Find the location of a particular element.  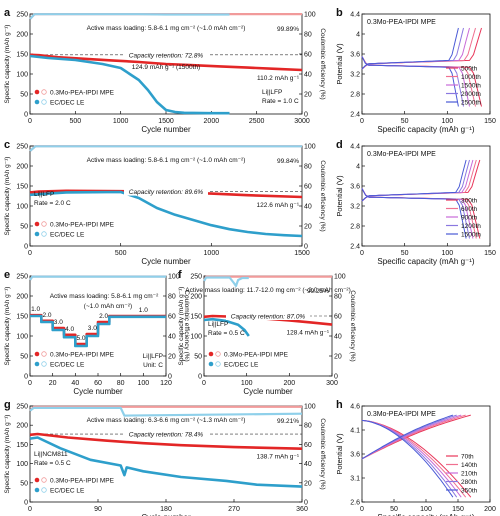

x-axis-title: Specific capacity (mAh g⁻¹) is located at coordinates (425, 514).